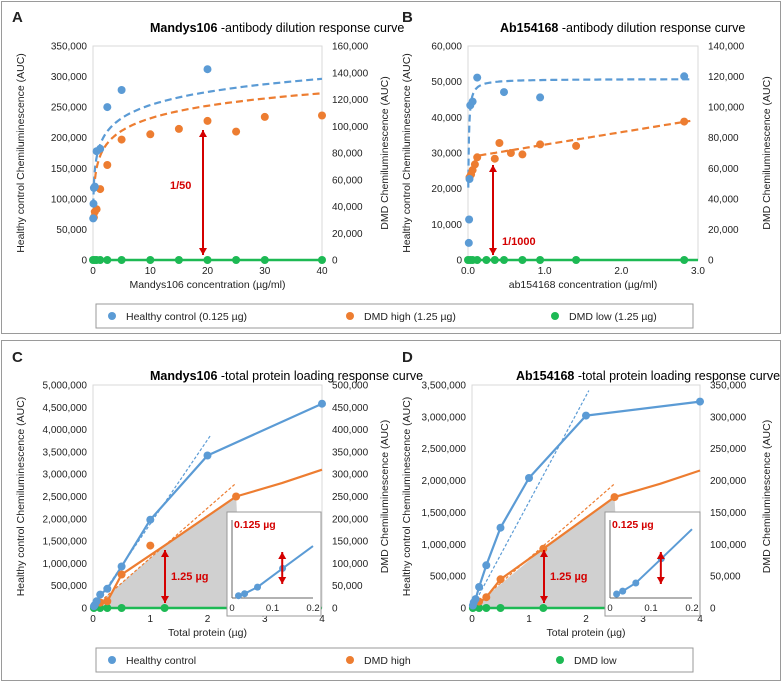 The width and height of the screenshot is (782, 683). I want to click on y2-tick-label: 350,000, so click(350, 452).